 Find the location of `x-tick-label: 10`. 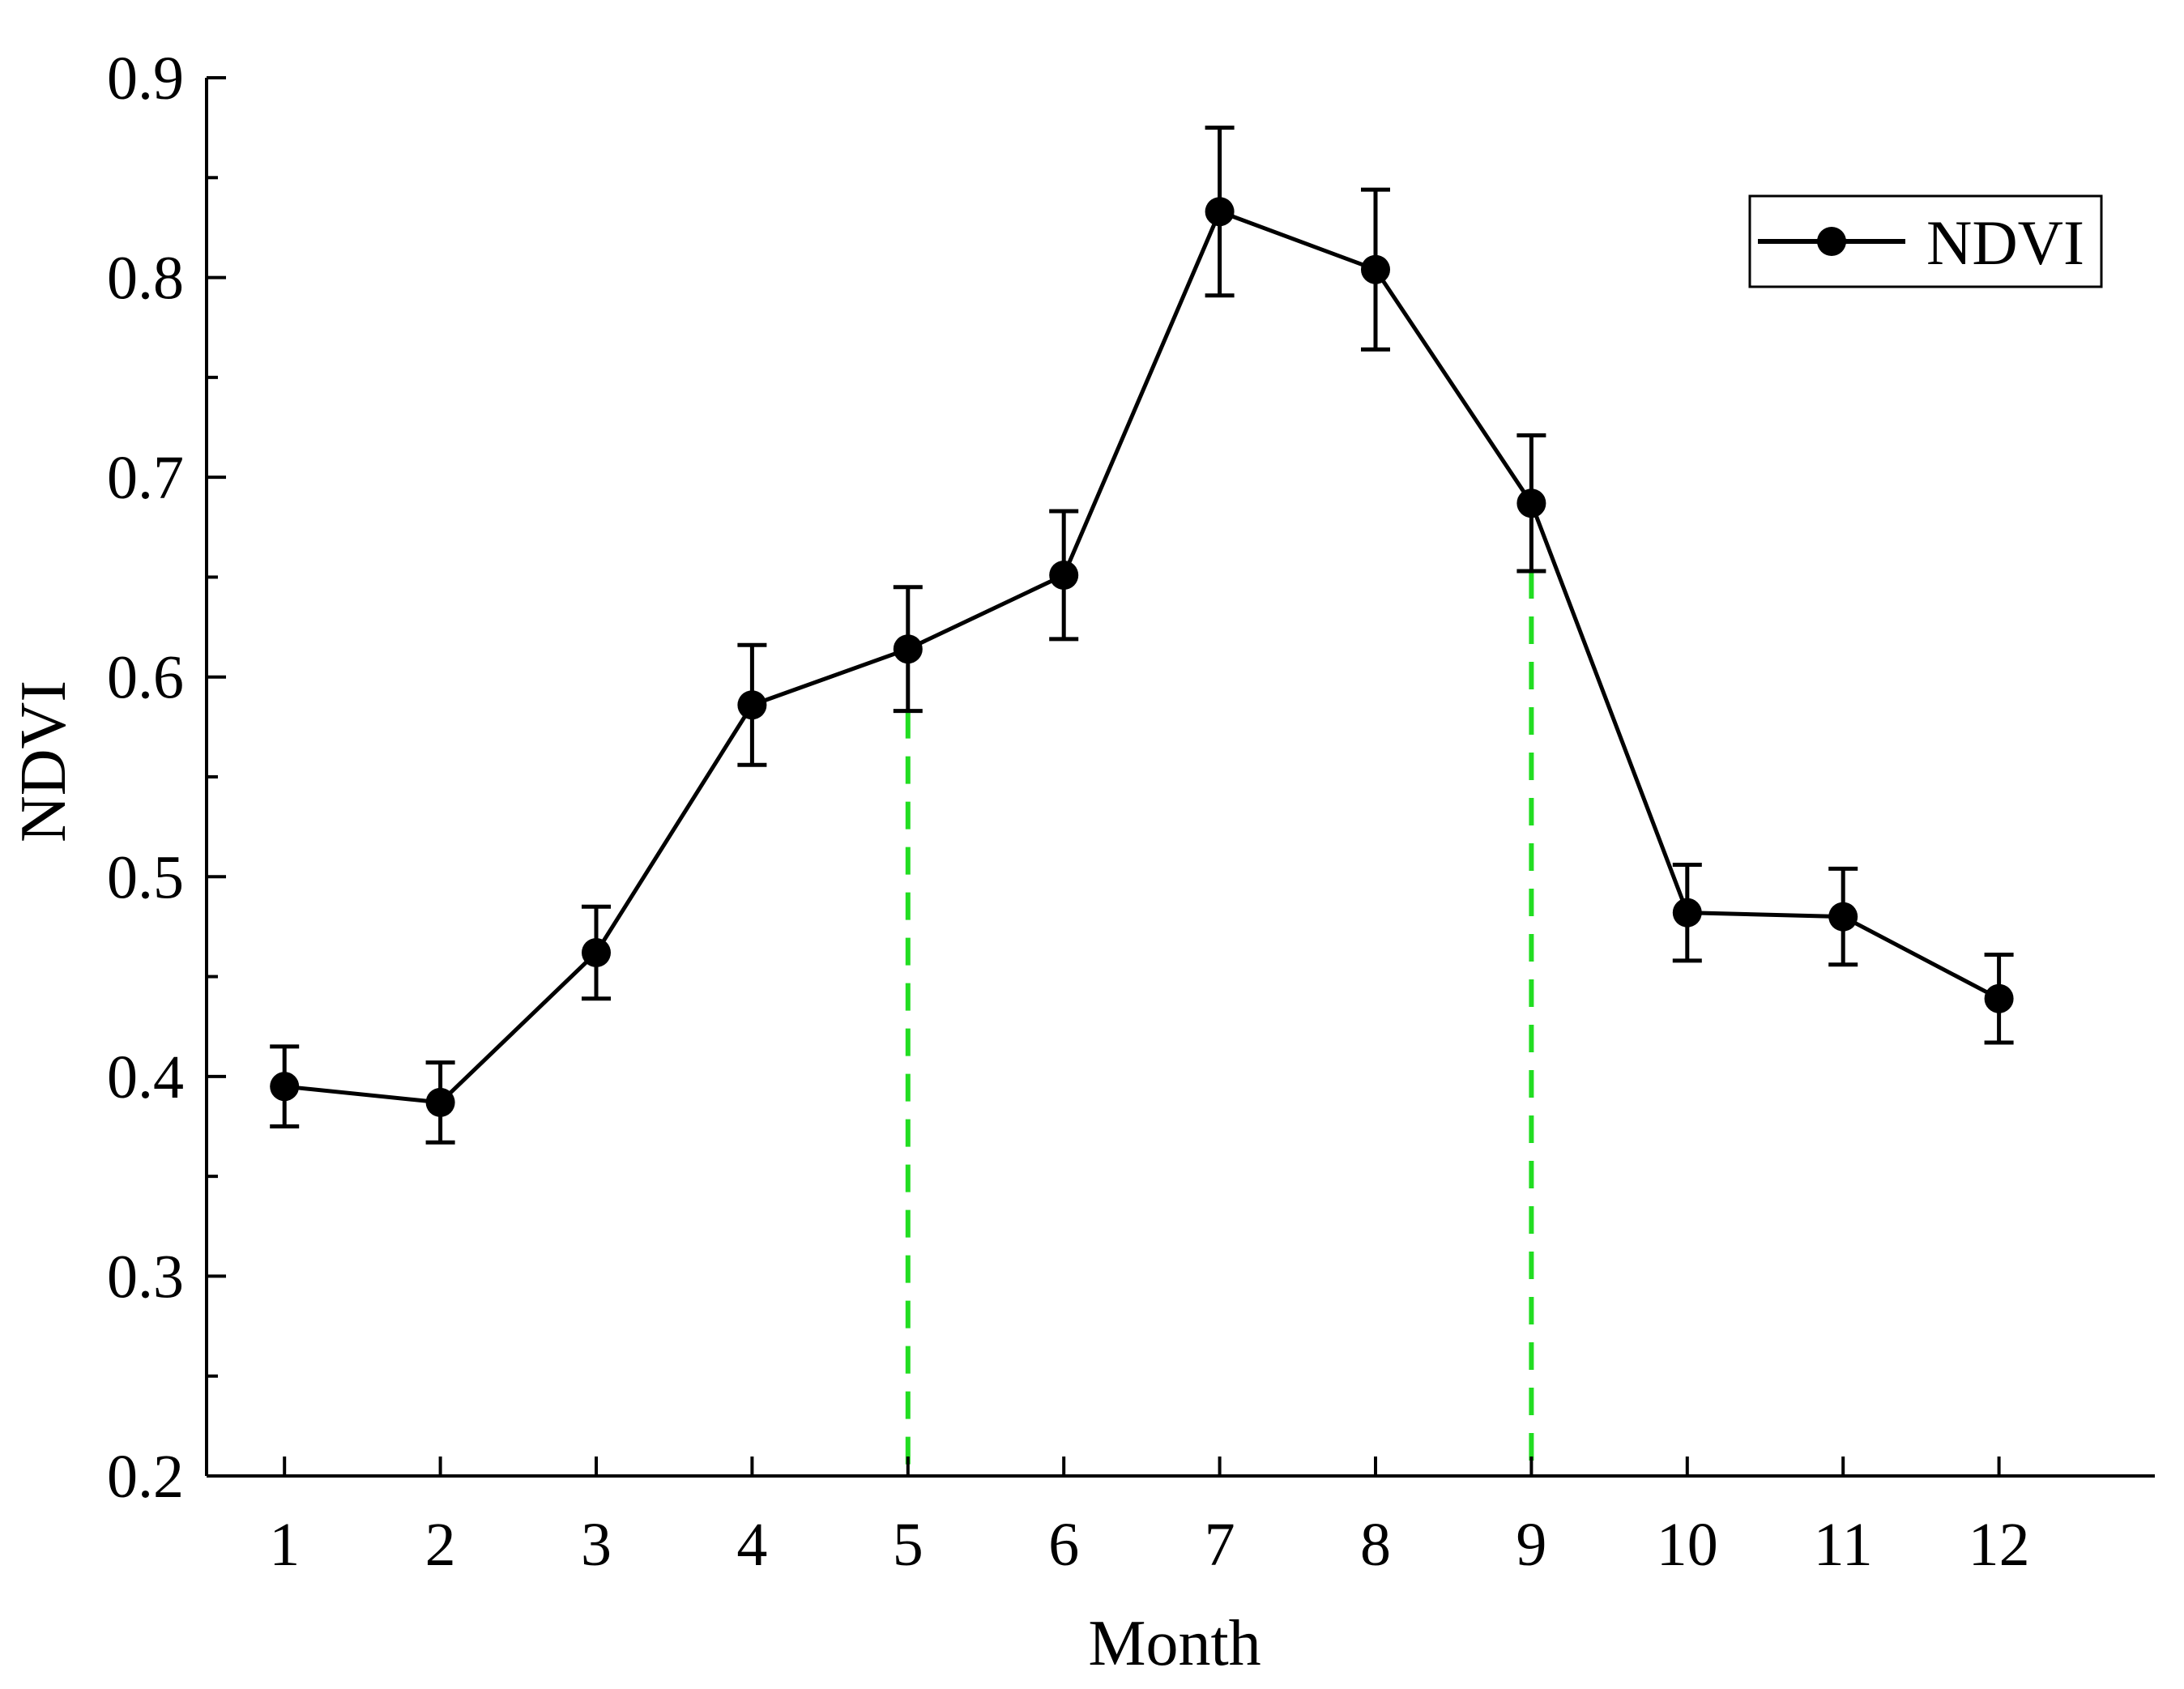

x-tick-label: 10 is located at coordinates (1688, 1545).